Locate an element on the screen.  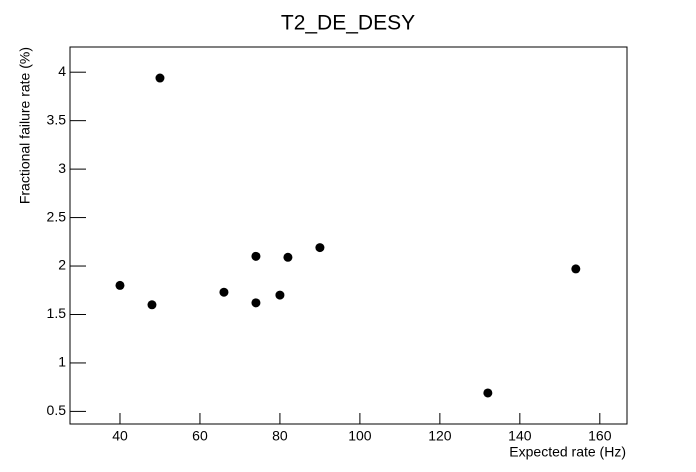
y-tick-label: 1.5 is located at coordinates (57, 313).